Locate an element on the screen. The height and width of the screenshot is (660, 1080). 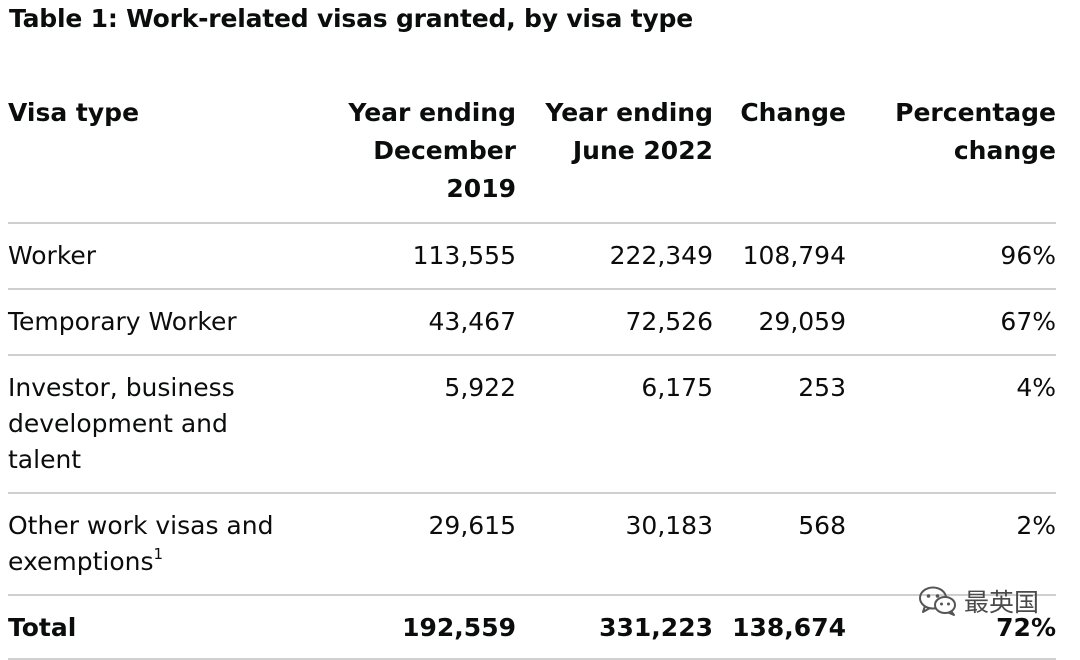
table-total-row: Total 192,559 331,223 138,674 72% is located at coordinates (532, 627).